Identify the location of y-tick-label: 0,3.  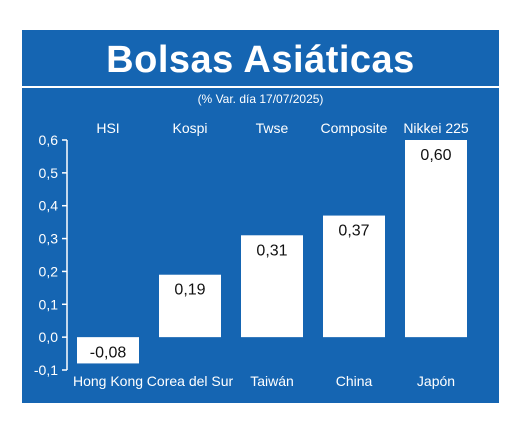
(49, 239).